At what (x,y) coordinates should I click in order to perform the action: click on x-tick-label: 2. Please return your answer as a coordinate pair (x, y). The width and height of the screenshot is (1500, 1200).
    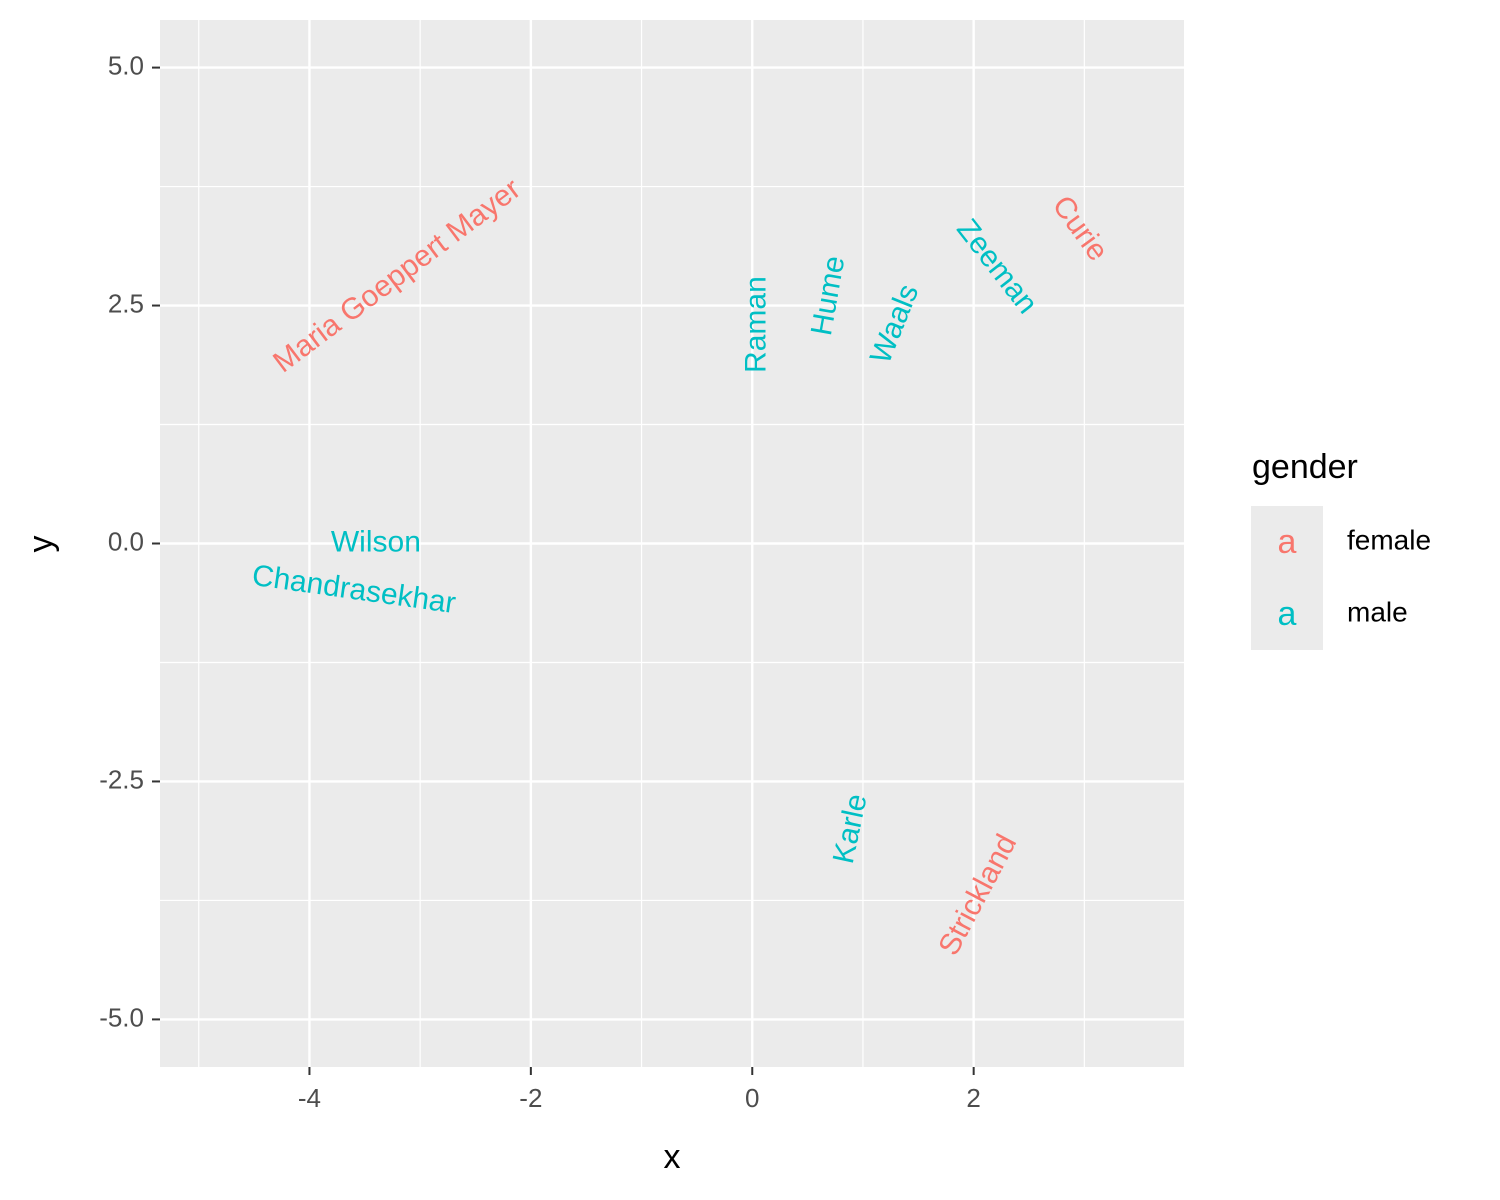
    Looking at the image, I should click on (973, 1098).